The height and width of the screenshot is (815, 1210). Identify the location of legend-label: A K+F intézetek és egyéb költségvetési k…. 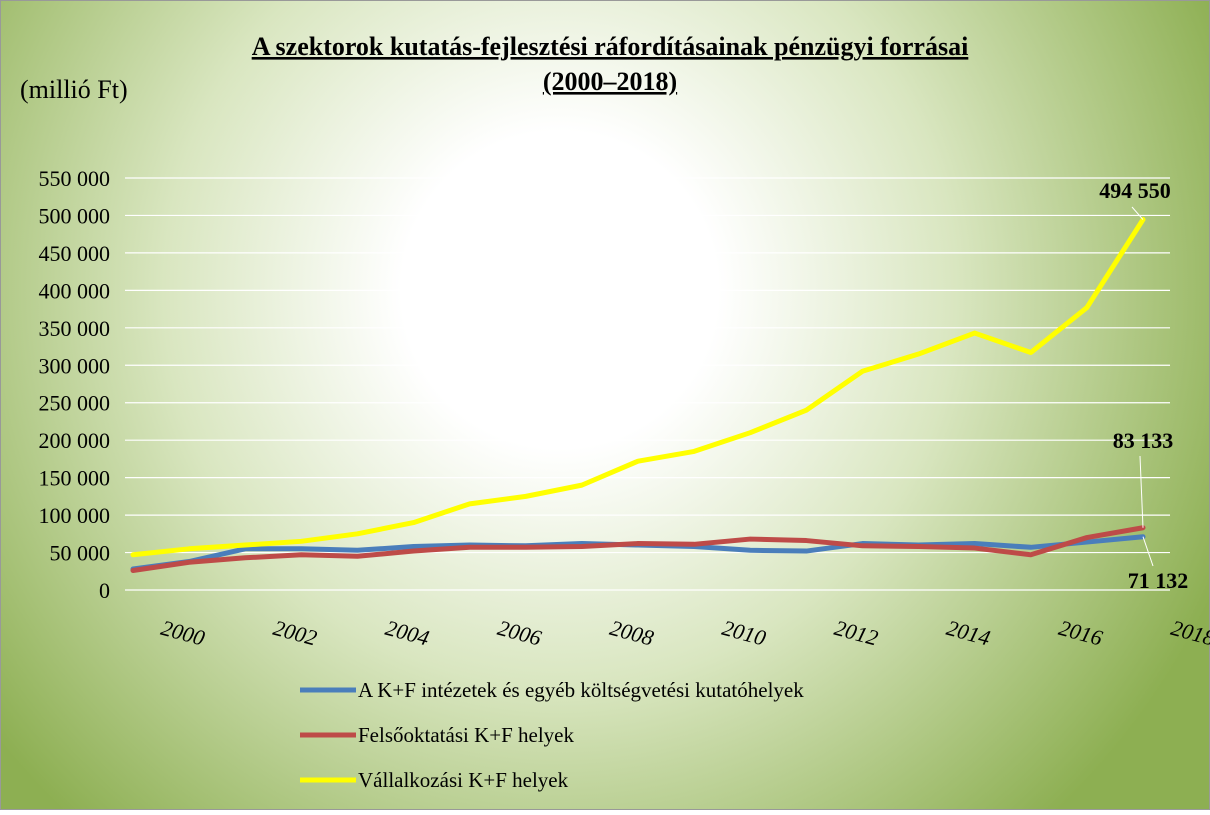
(581, 690).